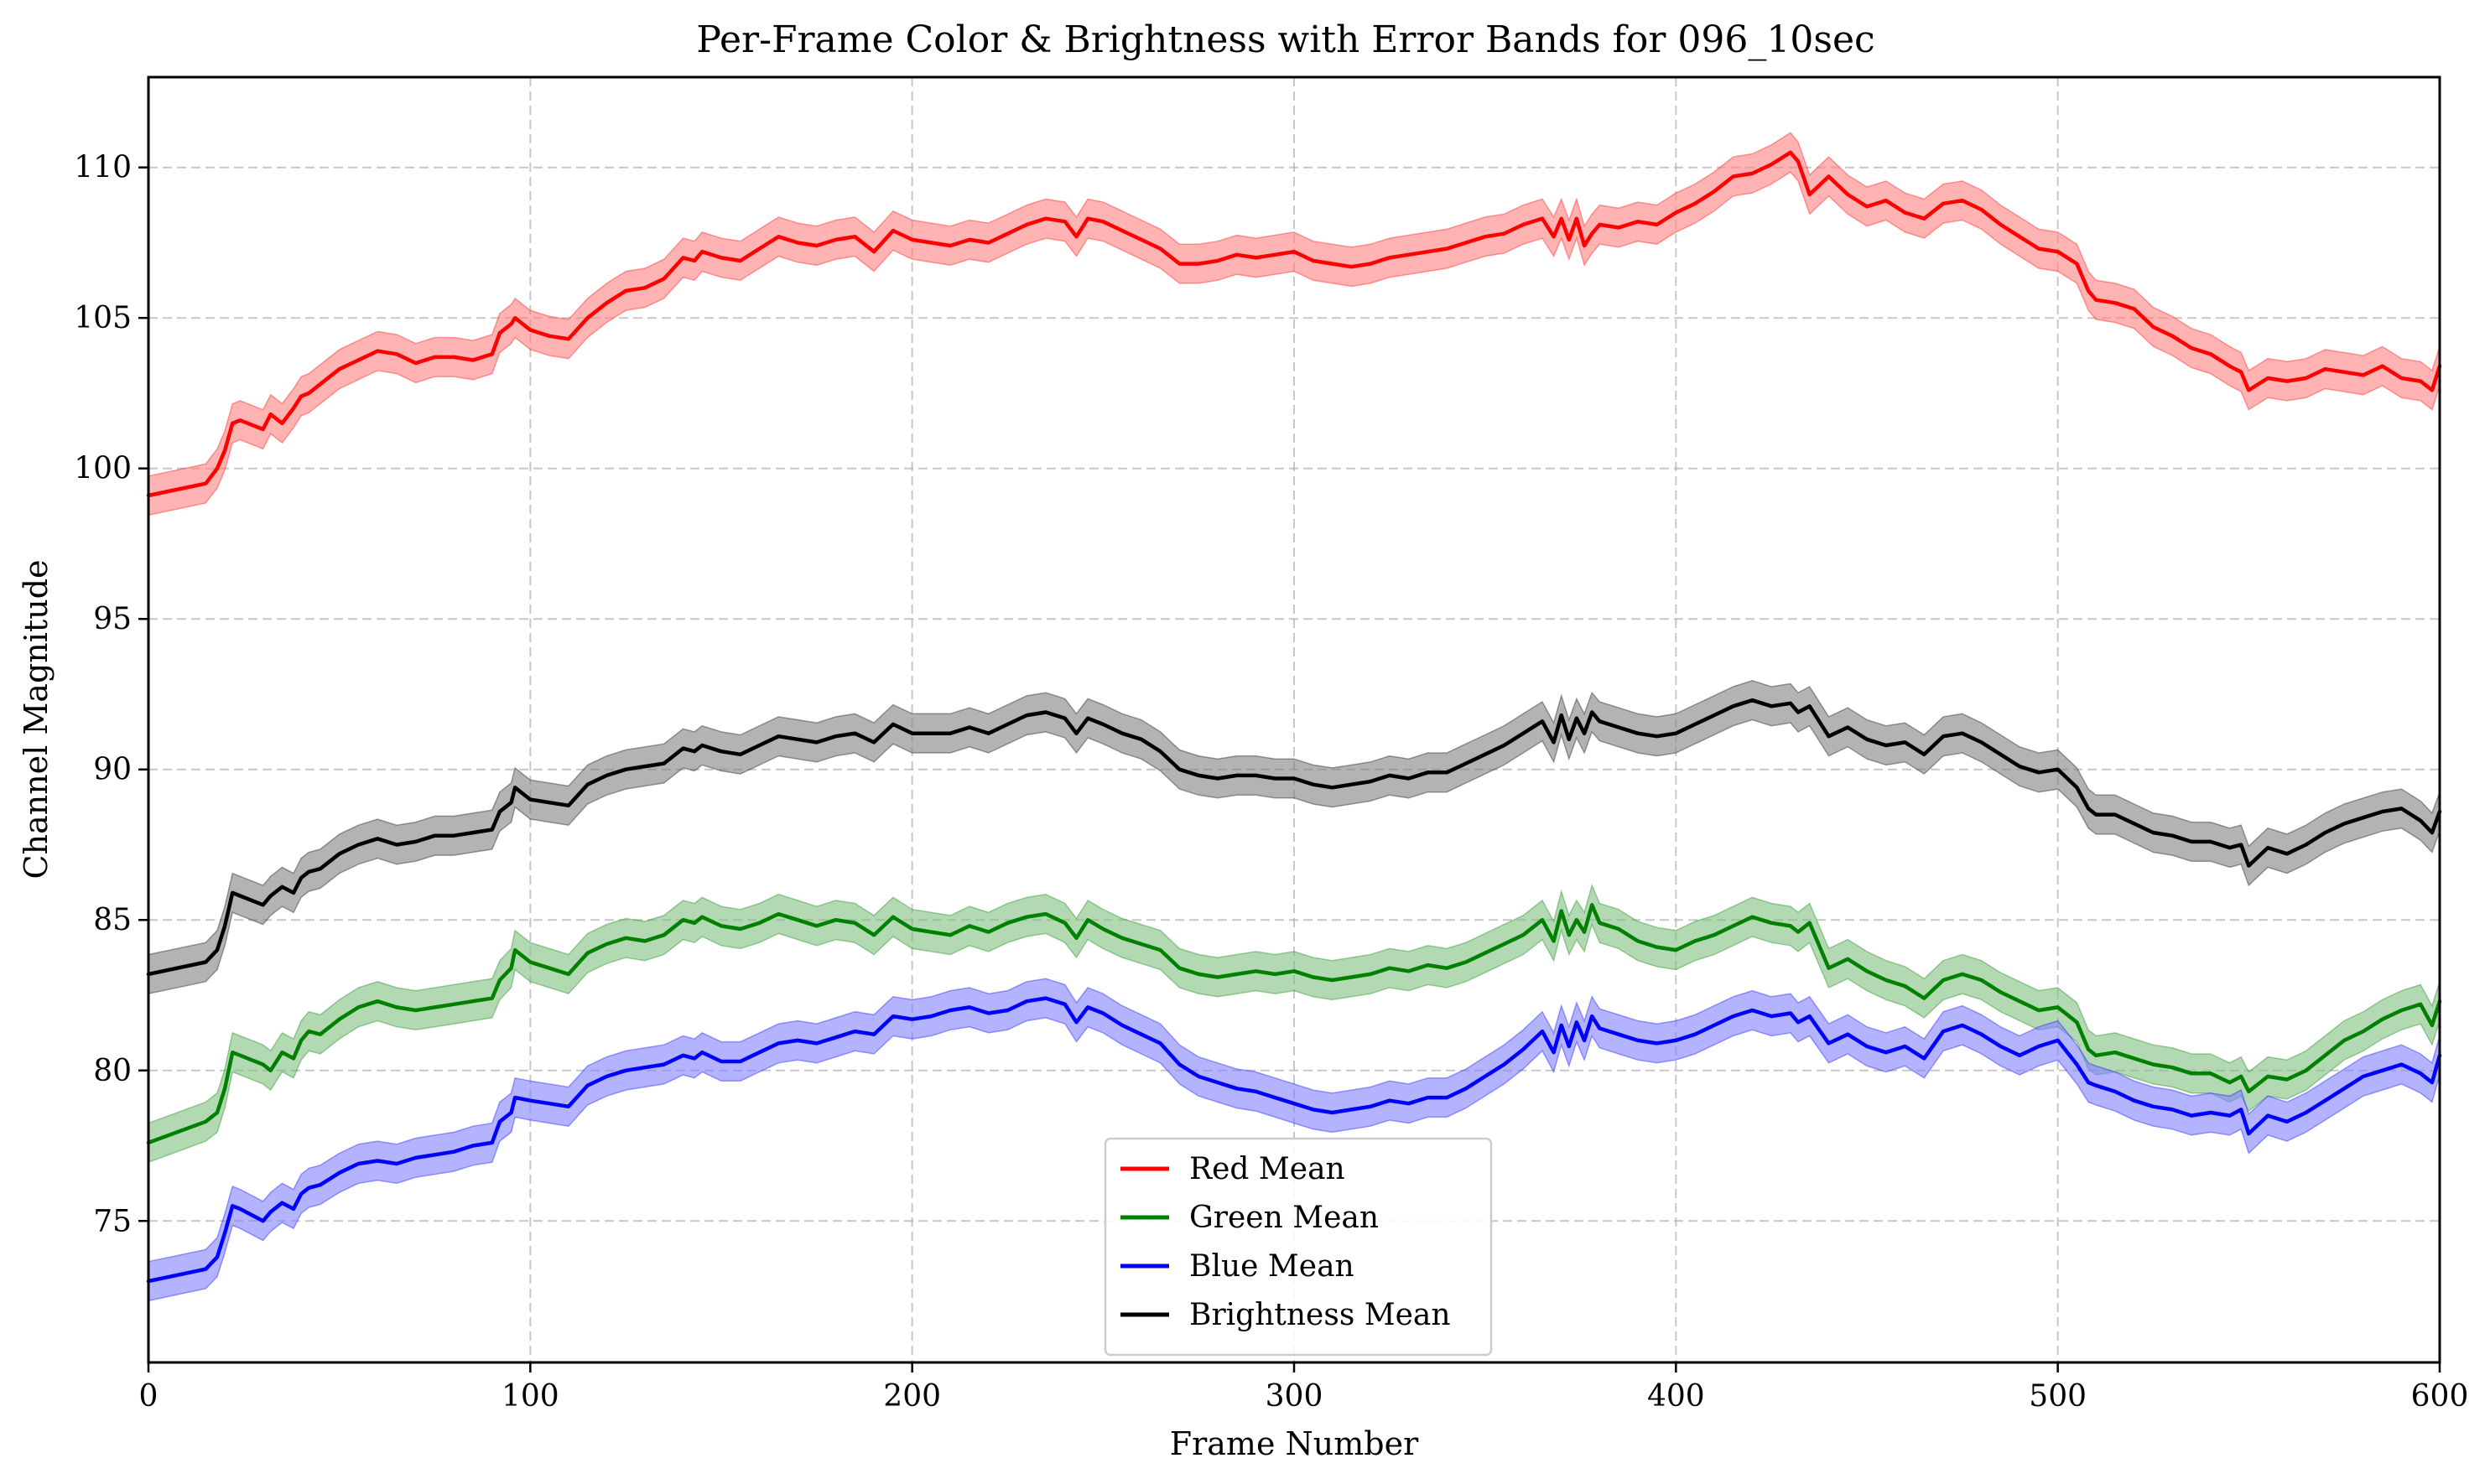  Describe the element at coordinates (1676, 1396) in the screenshot. I see `x-tick-label: 400` at that location.